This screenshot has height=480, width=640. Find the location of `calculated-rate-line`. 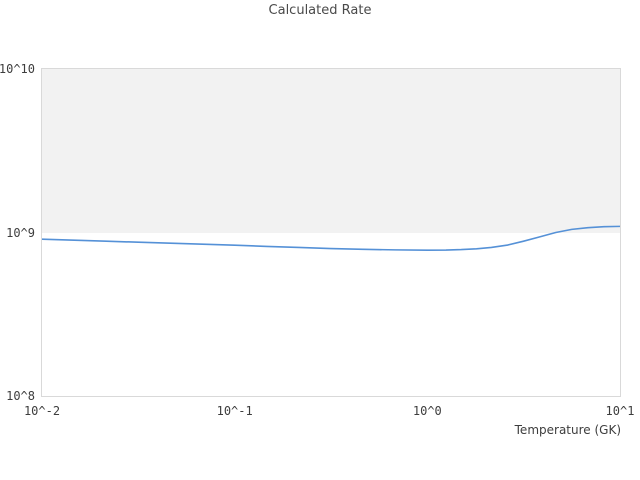

calculated-rate-line is located at coordinates (331, 238).